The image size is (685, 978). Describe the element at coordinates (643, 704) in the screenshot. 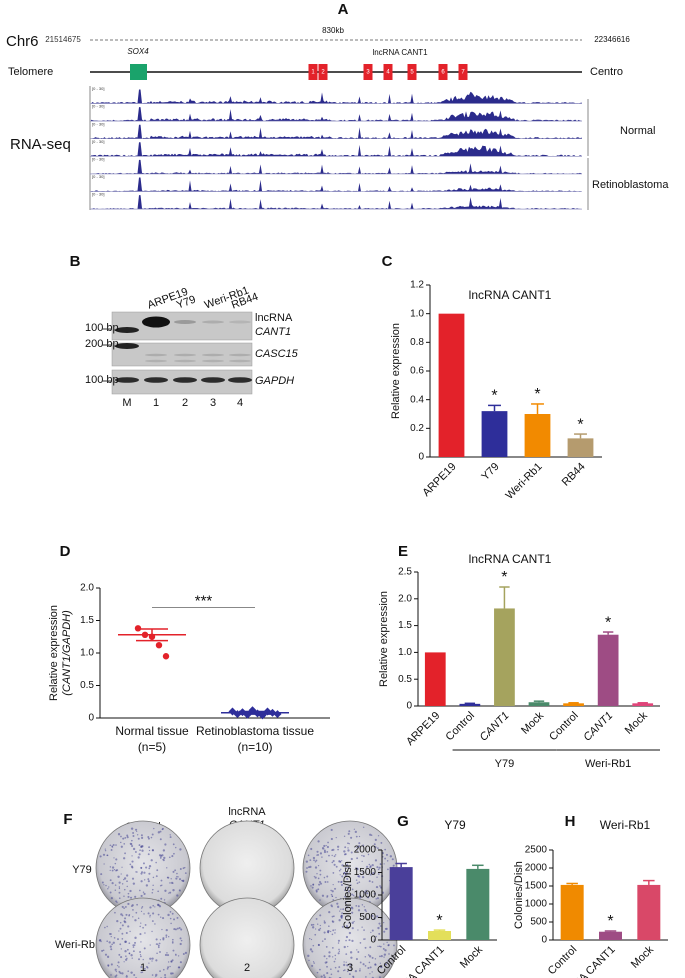

I see `bar` at that location.